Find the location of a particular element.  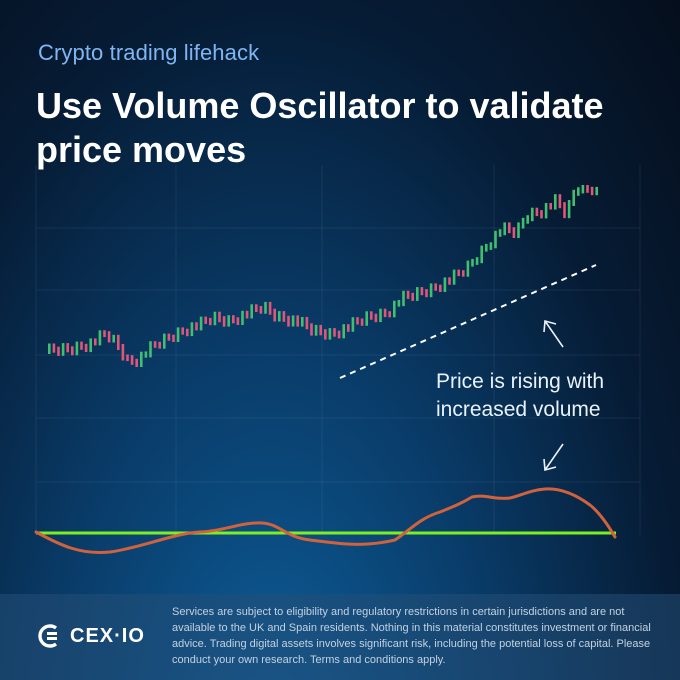

cex-io-logo-icon is located at coordinates (48, 636).